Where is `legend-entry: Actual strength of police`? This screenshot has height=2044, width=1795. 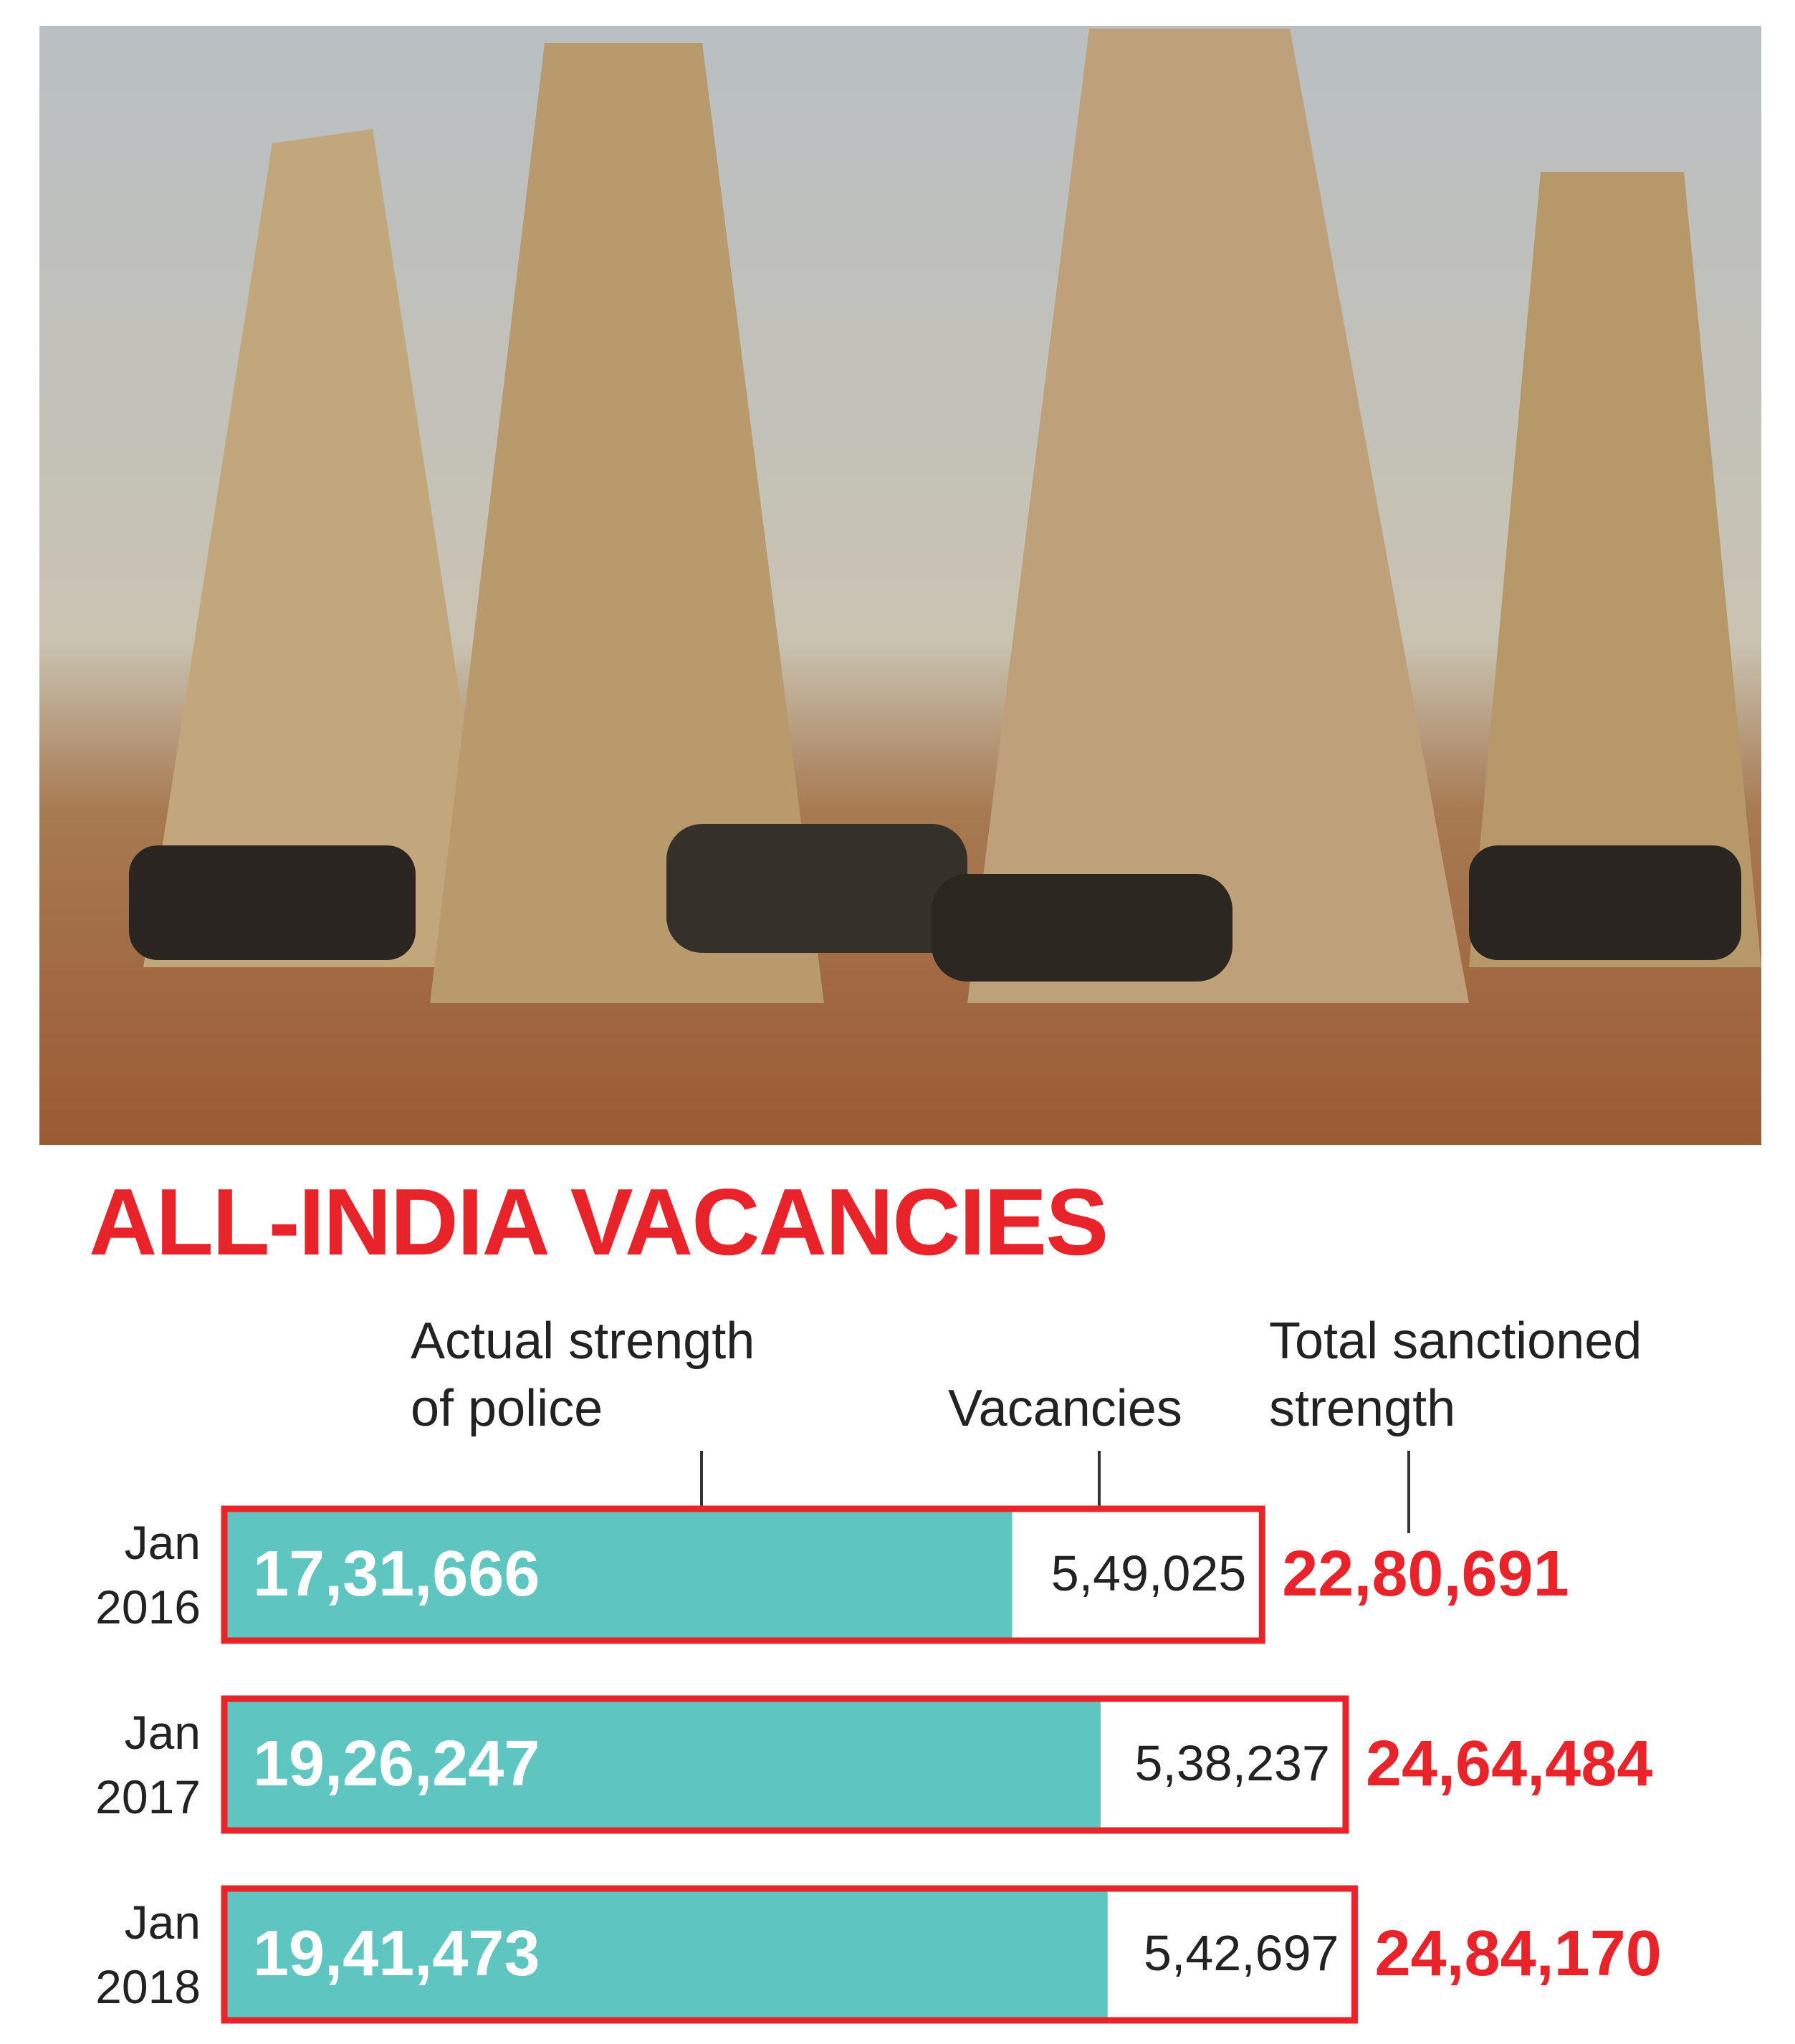 legend-entry: Actual strength of police is located at coordinates (583, 1375).